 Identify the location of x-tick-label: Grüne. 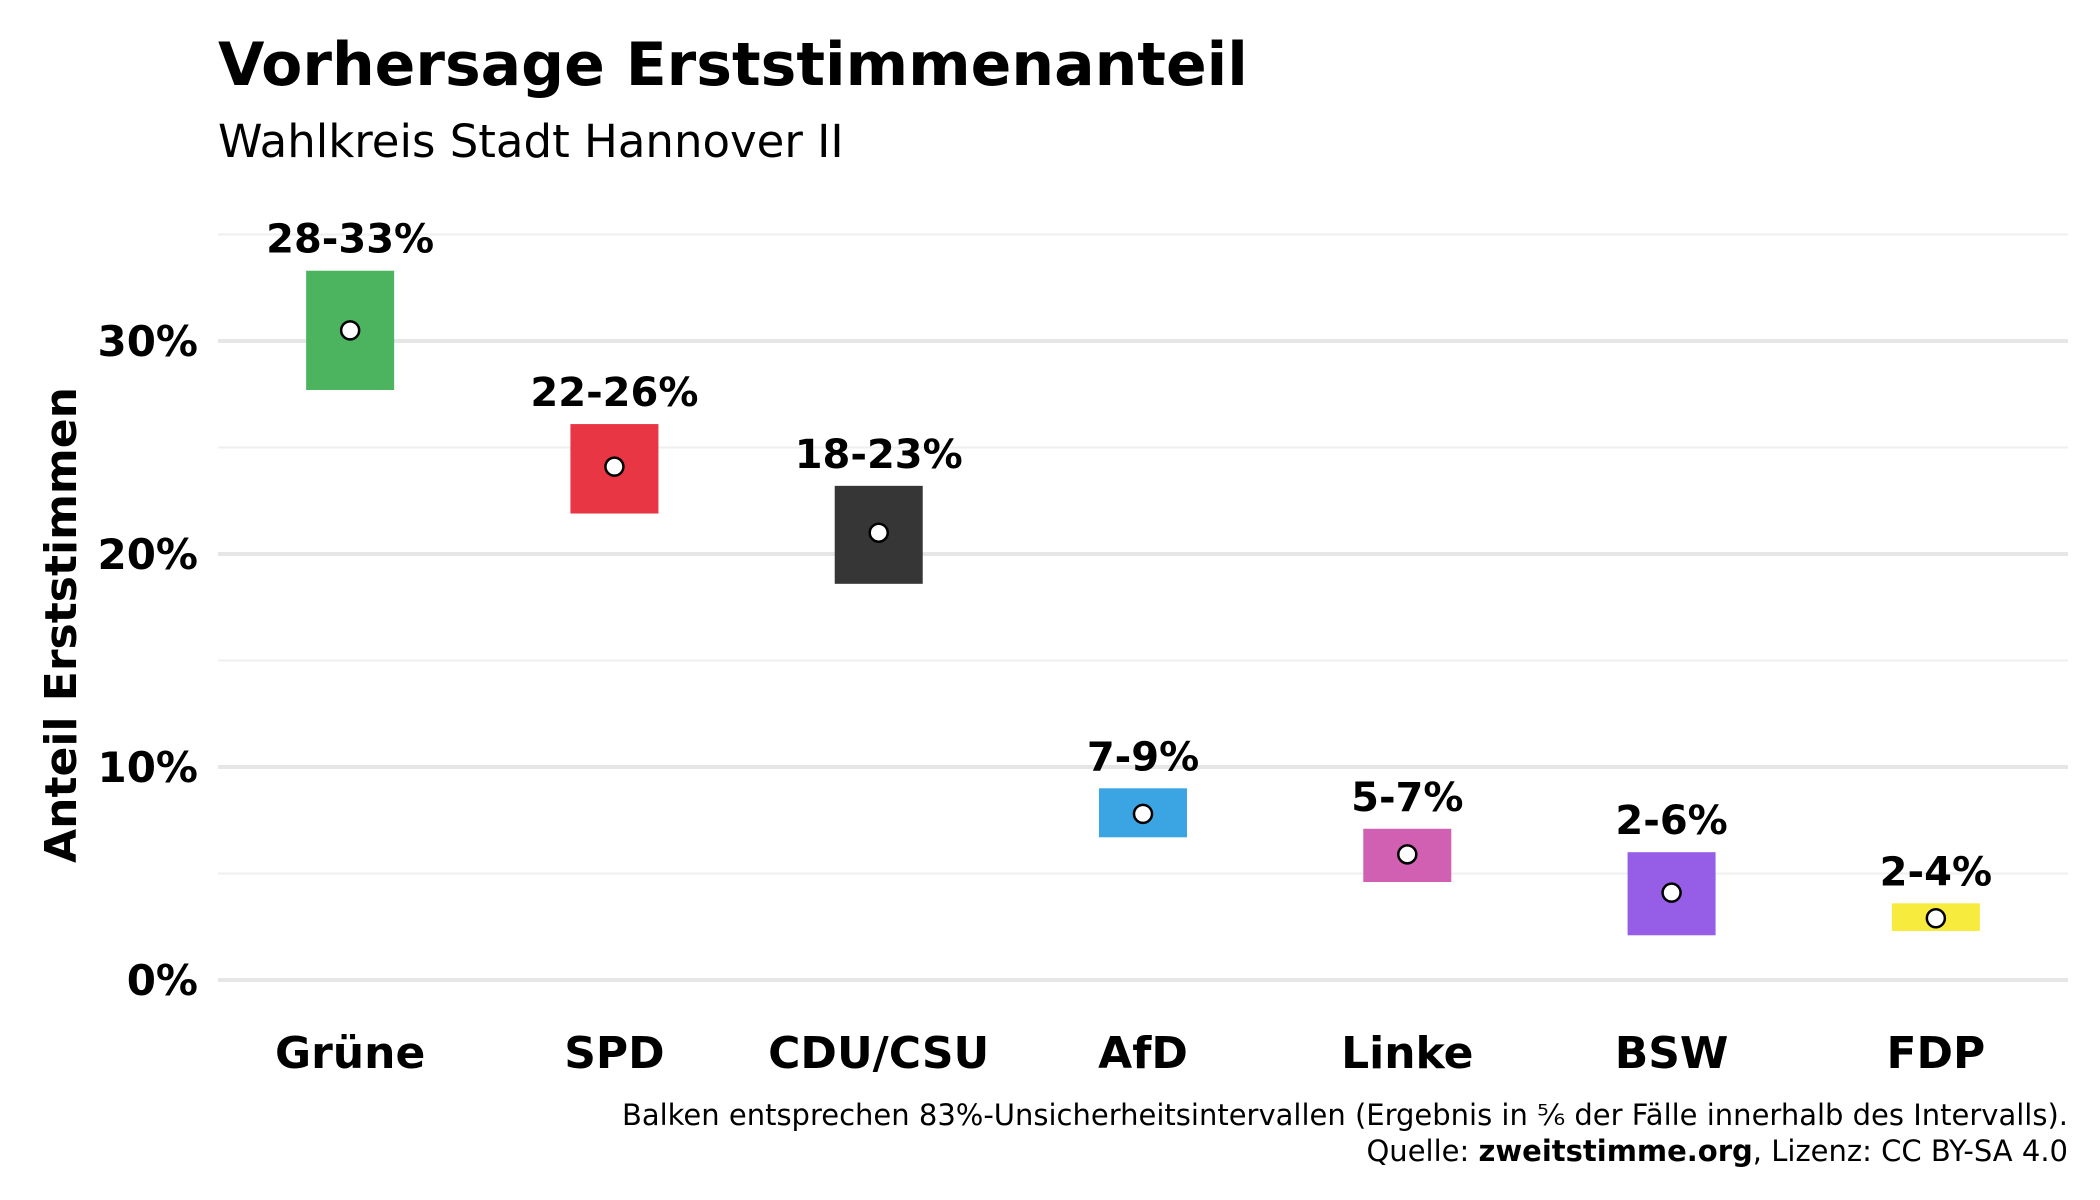
(350, 1053).